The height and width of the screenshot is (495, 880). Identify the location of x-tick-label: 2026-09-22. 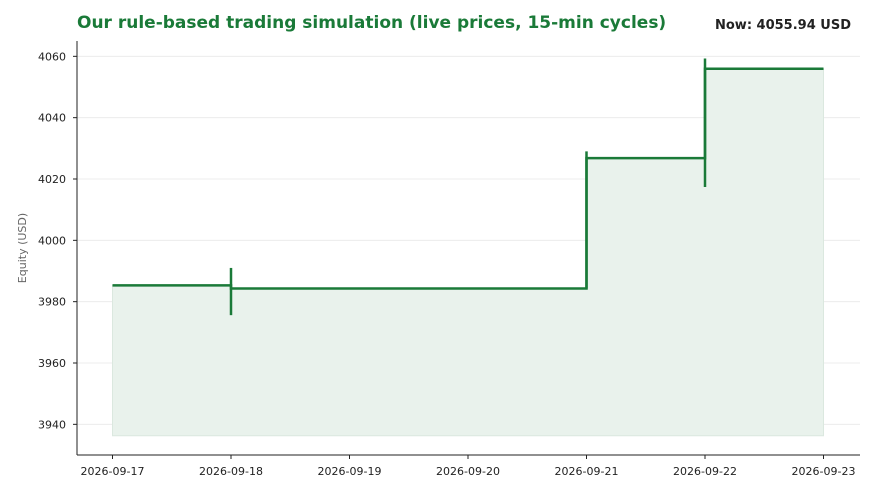
(705, 471).